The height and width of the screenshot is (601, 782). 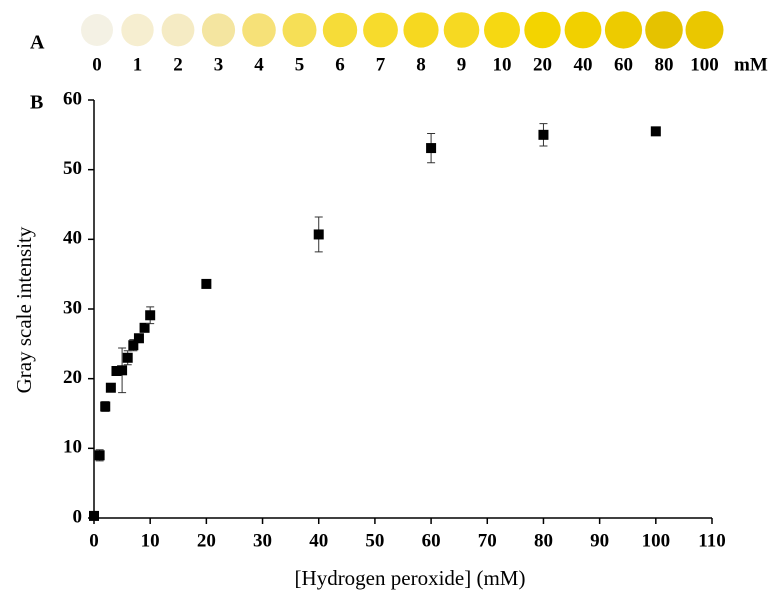 I want to click on strip-label: 20, so click(x=542, y=64).